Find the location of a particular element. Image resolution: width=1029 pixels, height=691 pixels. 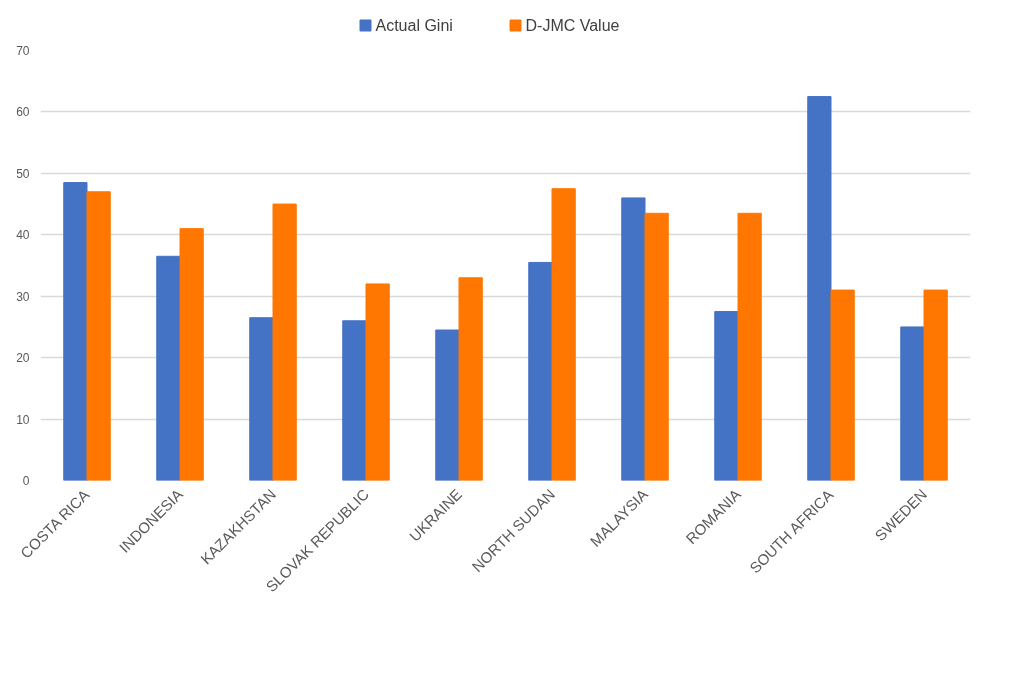

y-tick-label: 30 is located at coordinates (23, 296).